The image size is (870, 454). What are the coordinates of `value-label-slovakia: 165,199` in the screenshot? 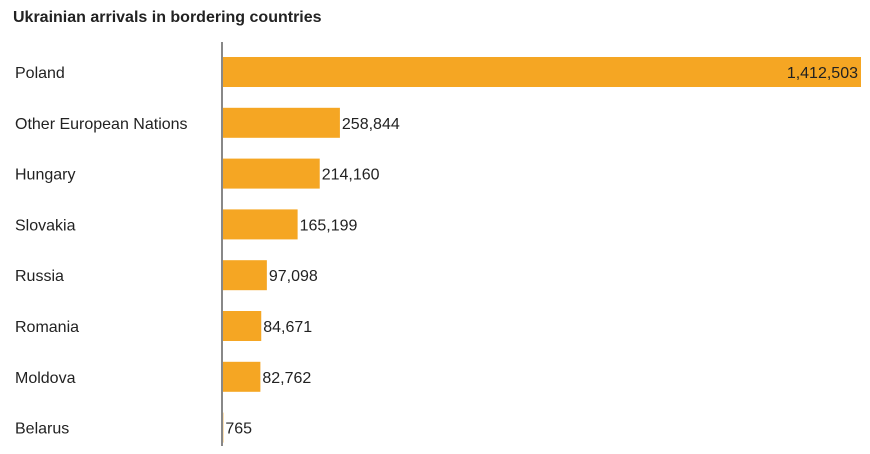 It's located at (329, 225).